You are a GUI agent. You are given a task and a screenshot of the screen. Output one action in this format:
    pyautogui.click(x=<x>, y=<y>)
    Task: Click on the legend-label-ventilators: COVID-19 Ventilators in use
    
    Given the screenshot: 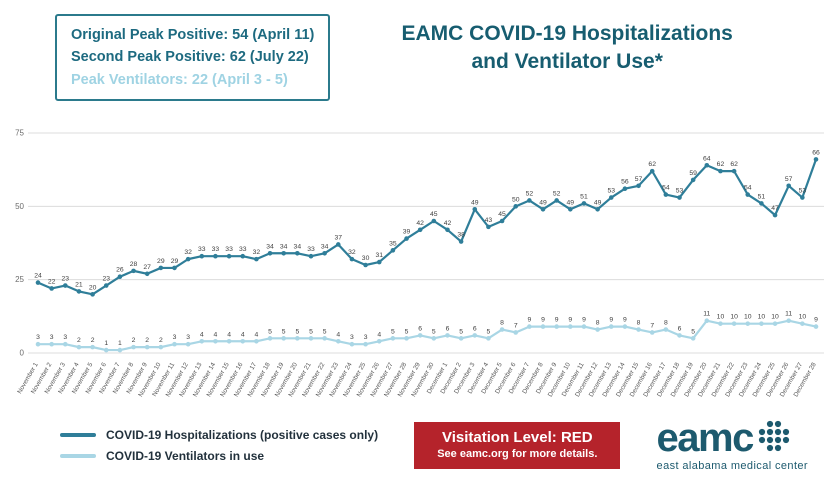 What is the action you would take?
    pyautogui.click(x=185, y=455)
    